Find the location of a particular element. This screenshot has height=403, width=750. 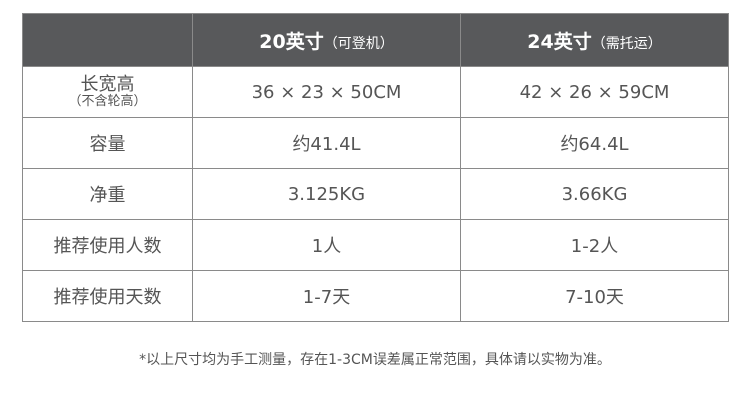

cell: 42 × 26 × 59CM is located at coordinates (594, 92).